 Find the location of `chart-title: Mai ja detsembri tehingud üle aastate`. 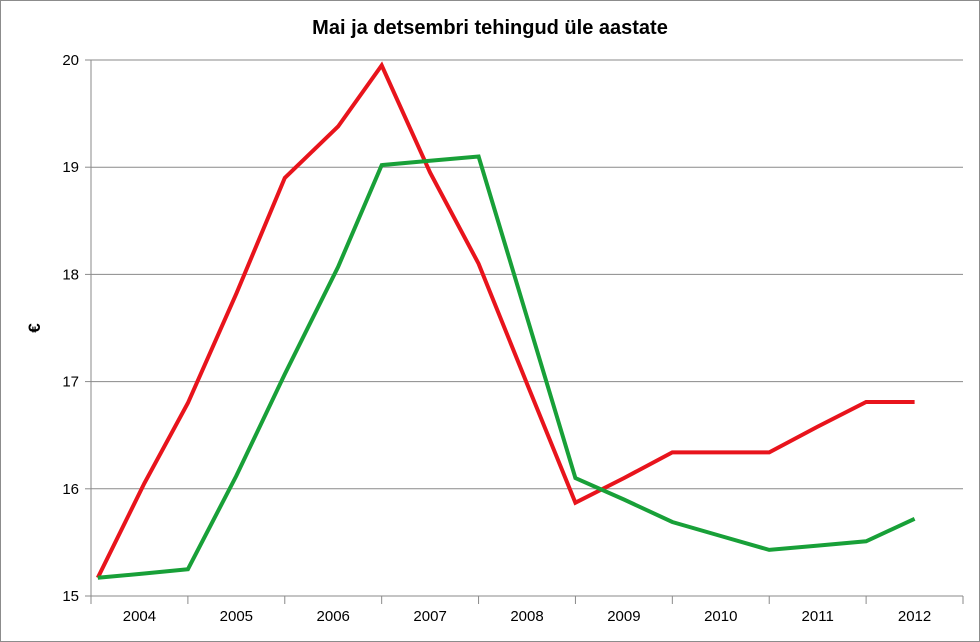

chart-title: Mai ja detsembri tehingud üle aastate is located at coordinates (490, 28).